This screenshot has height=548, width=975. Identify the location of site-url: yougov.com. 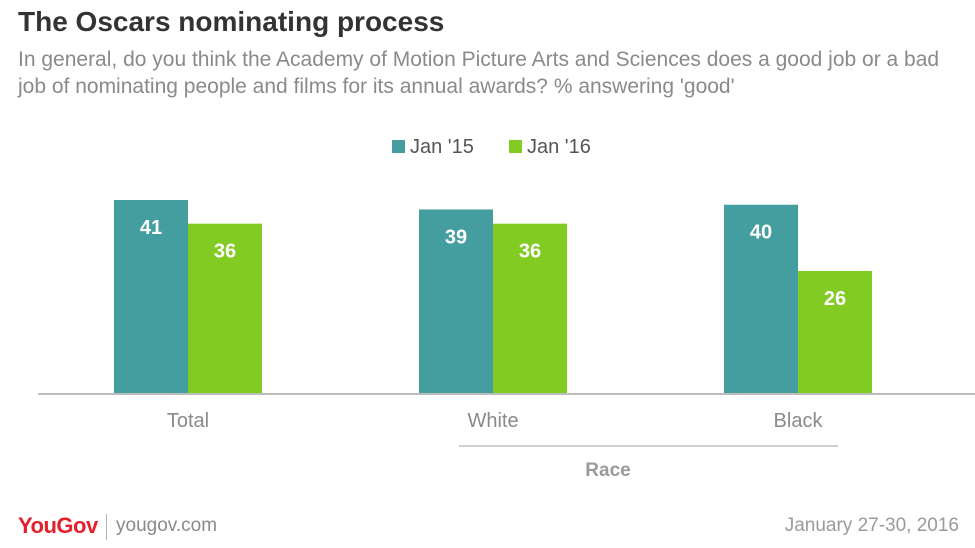
(167, 525).